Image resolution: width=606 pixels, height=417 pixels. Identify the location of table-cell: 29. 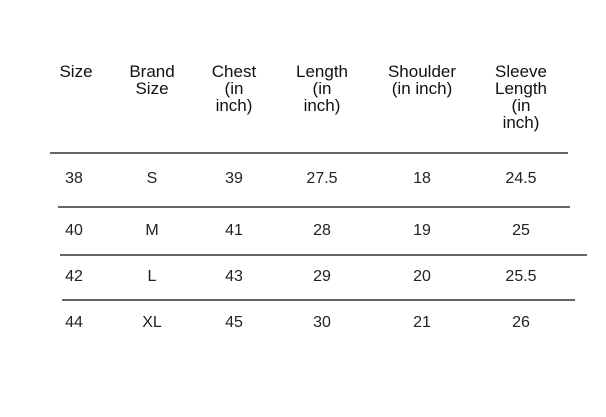
(322, 276).